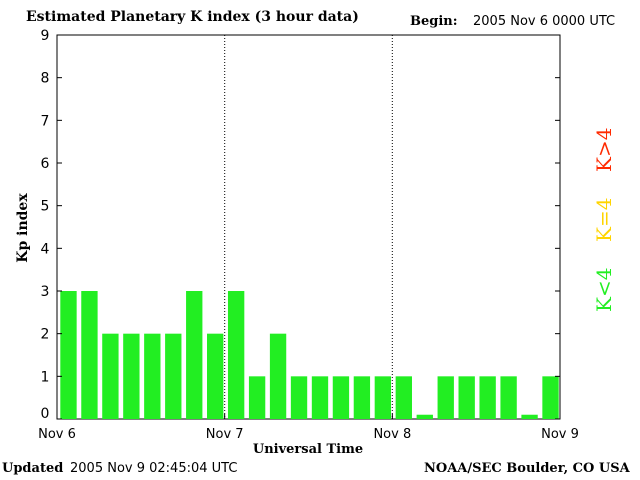 The width and height of the screenshot is (640, 480). I want to click on y-tick-label: 9, so click(45, 36).